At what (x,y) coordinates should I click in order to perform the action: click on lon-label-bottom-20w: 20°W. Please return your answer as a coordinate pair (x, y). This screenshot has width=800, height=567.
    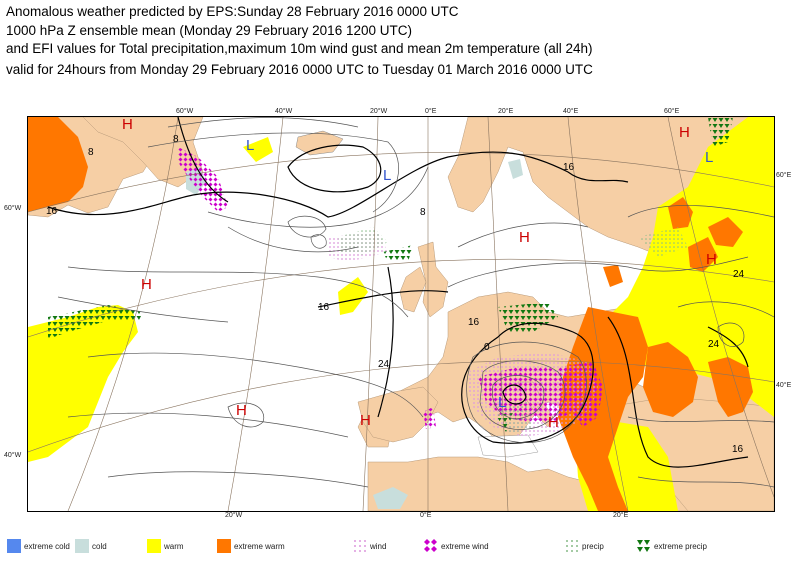
    Looking at the image, I should click on (234, 515).